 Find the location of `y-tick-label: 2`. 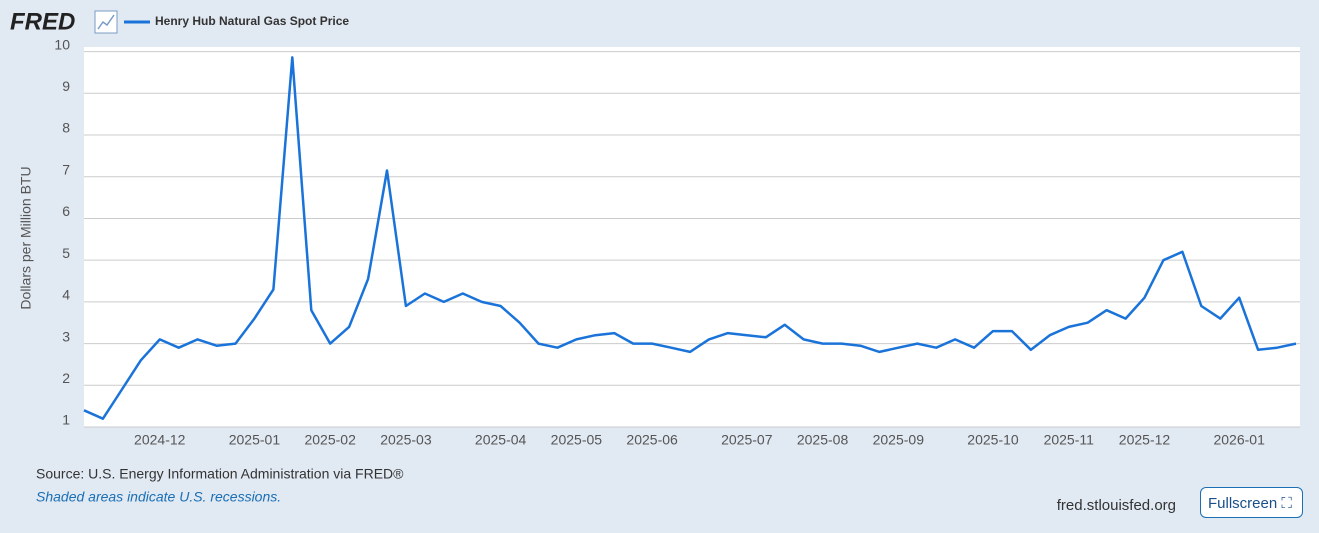

y-tick-label: 2 is located at coordinates (66, 378).